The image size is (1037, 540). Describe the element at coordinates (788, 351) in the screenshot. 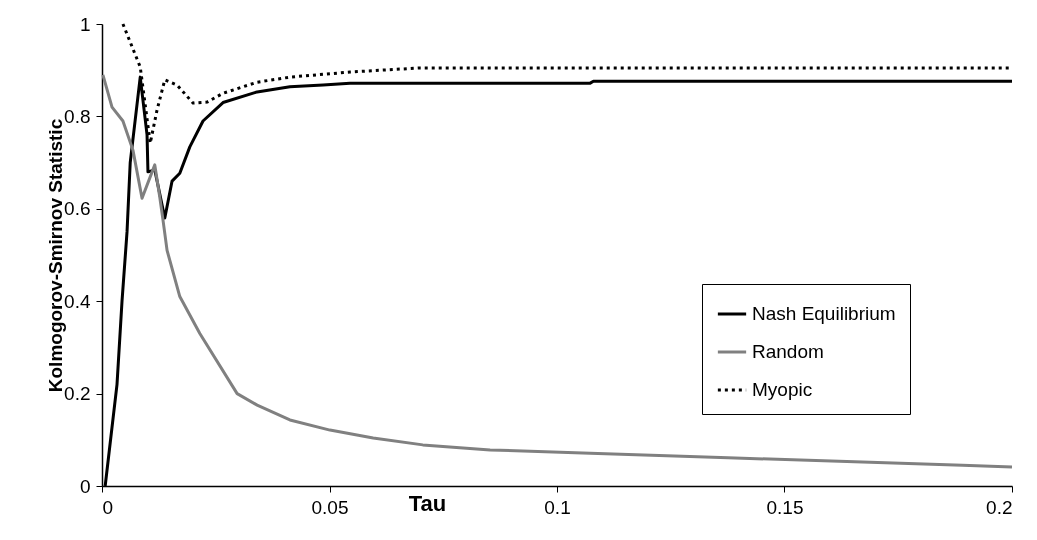

I see `legend-label: Random` at that location.